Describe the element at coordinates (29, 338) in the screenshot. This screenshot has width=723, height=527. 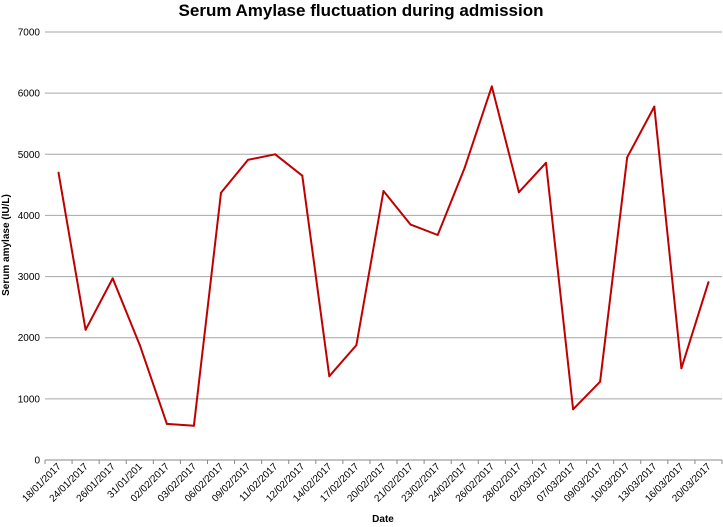
I see `y-tick-label: 2000` at that location.